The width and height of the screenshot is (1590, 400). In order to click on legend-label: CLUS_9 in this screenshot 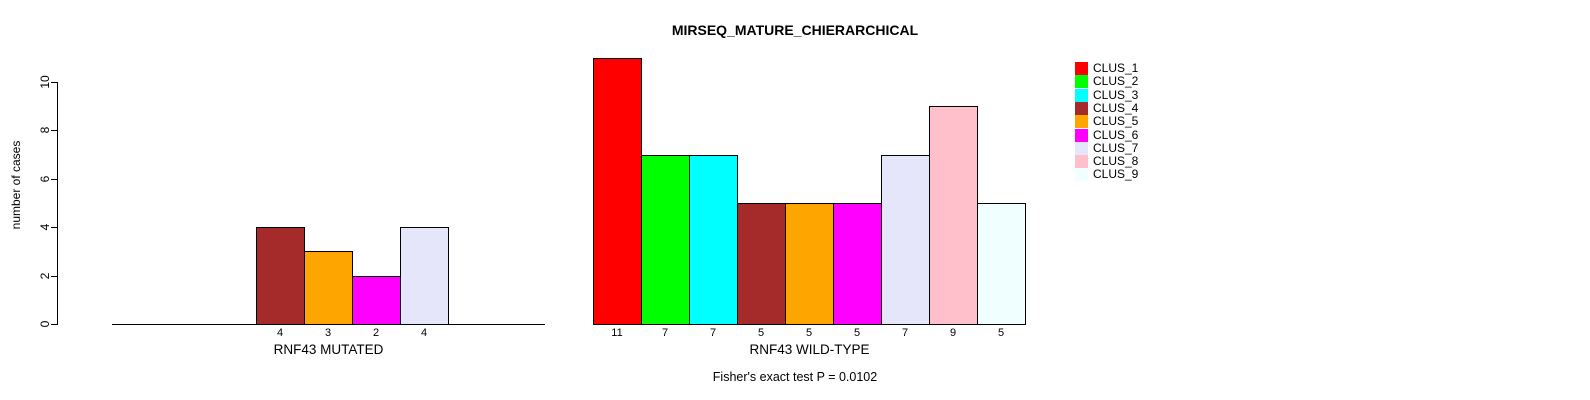, I will do `click(1116, 174)`.